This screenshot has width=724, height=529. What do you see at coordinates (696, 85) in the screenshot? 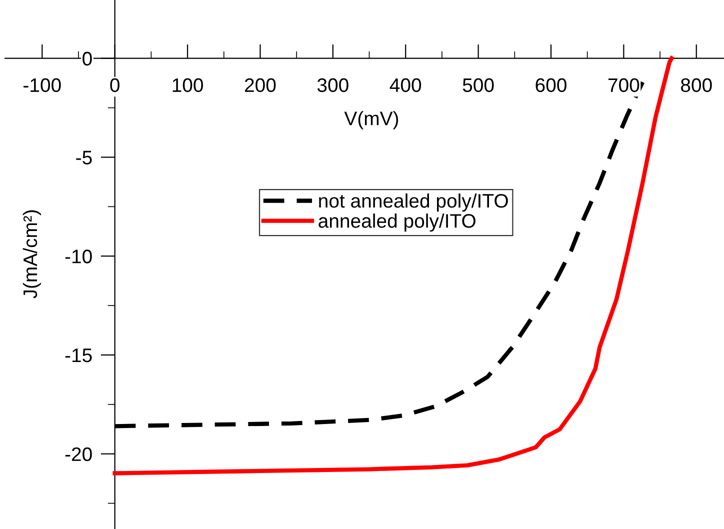
I see `x-tick-label: 800` at bounding box center [696, 85].